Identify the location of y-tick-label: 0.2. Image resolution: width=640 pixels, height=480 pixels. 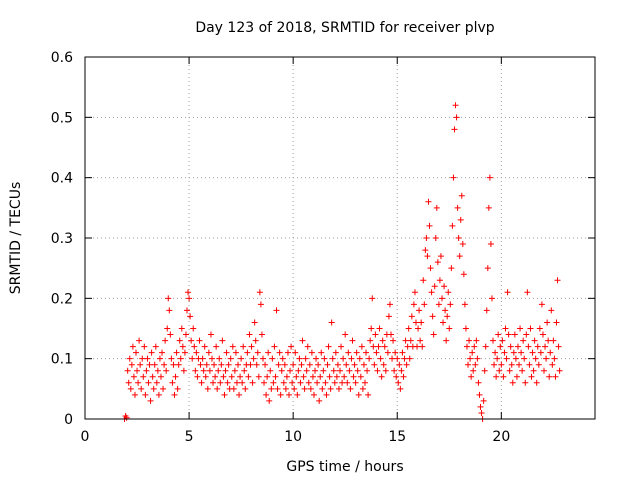
(62, 299).